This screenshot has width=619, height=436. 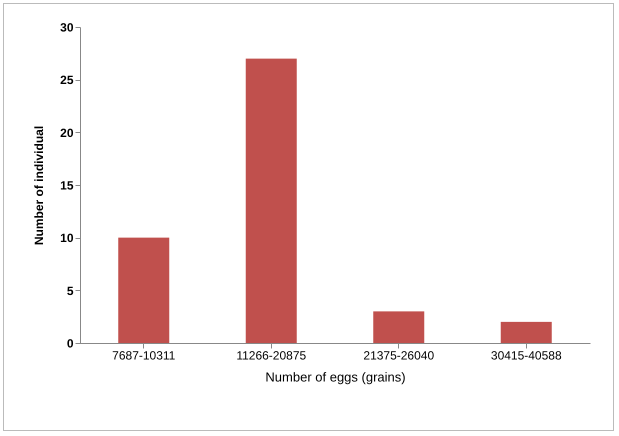 I want to click on x-tick-label: 21375-26040, so click(x=398, y=355).